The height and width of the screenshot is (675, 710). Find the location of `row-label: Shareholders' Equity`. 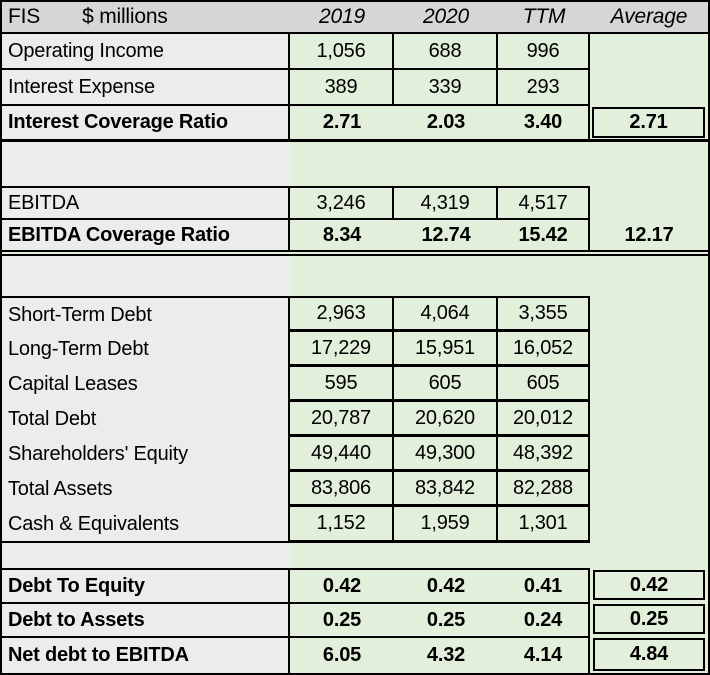

row-label: Shareholders' Equity is located at coordinates (146, 454).